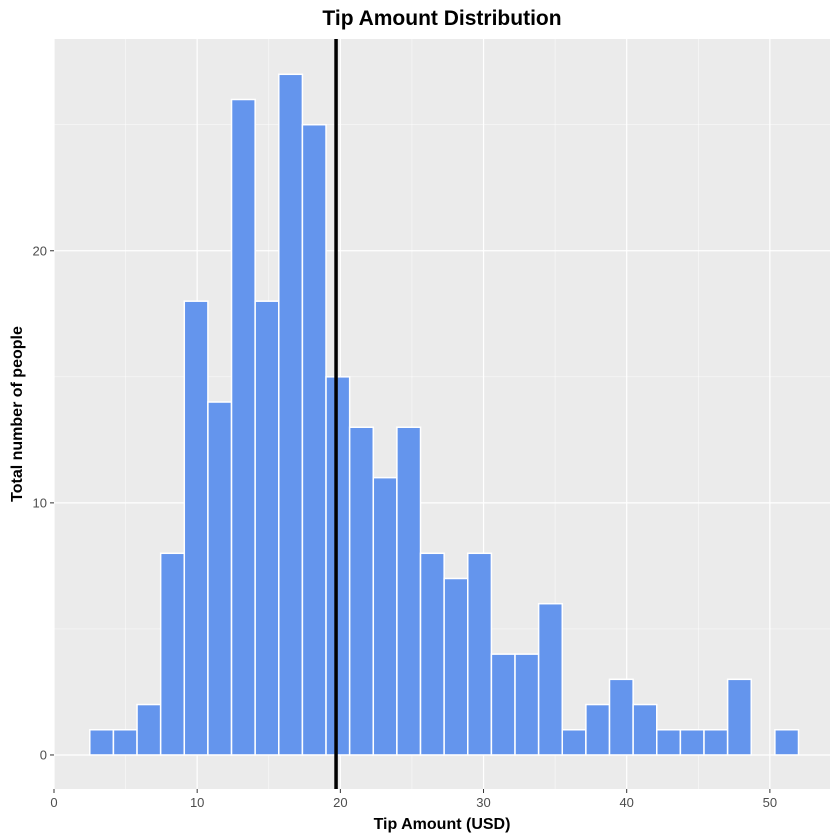  What do you see at coordinates (340, 802) in the screenshot?
I see `x-tick-label: 20` at bounding box center [340, 802].